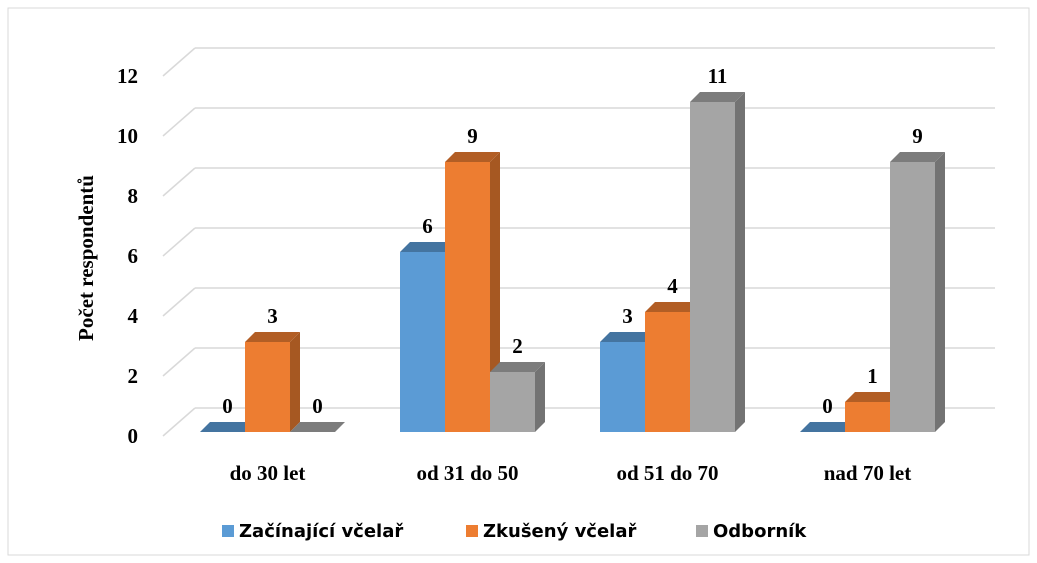 The height and width of the screenshot is (563, 1037). What do you see at coordinates (427, 226) in the screenshot?
I see `data-label: 6` at bounding box center [427, 226].